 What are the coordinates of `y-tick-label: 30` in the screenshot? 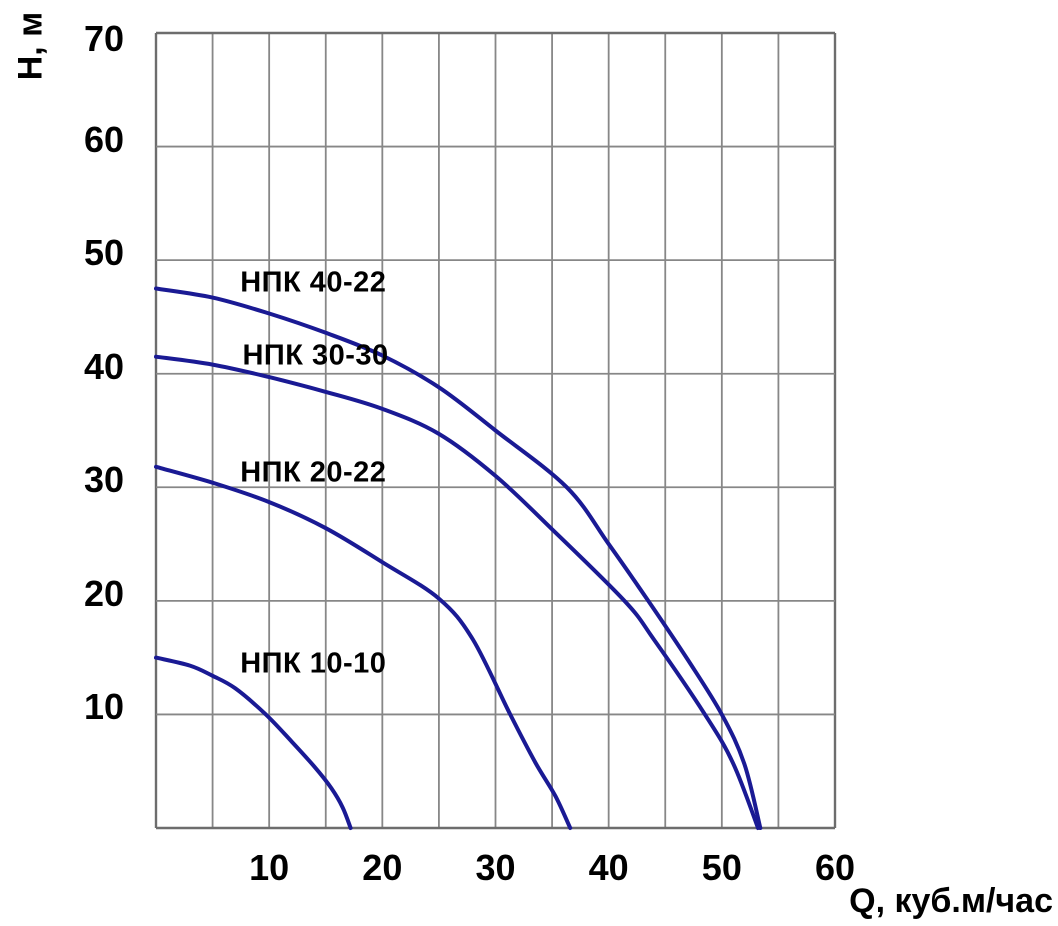 It's located at (103, 480).